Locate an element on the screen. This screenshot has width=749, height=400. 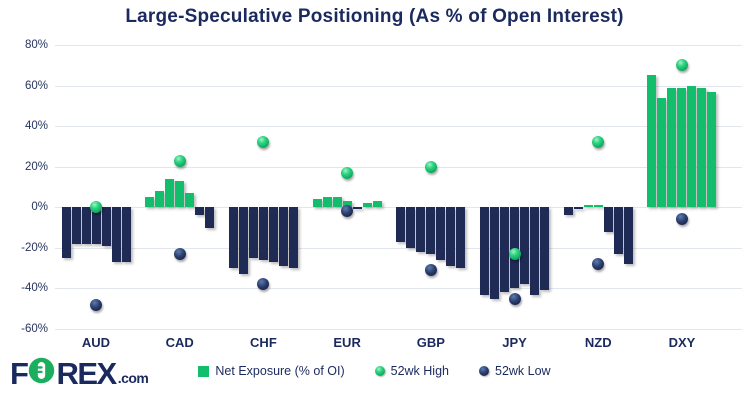
category-group-cad is located at coordinates (180, 187).